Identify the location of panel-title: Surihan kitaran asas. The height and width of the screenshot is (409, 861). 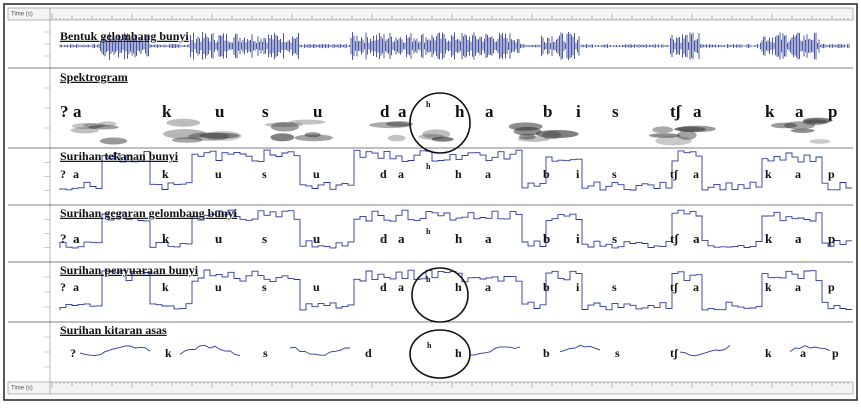
(113, 330).